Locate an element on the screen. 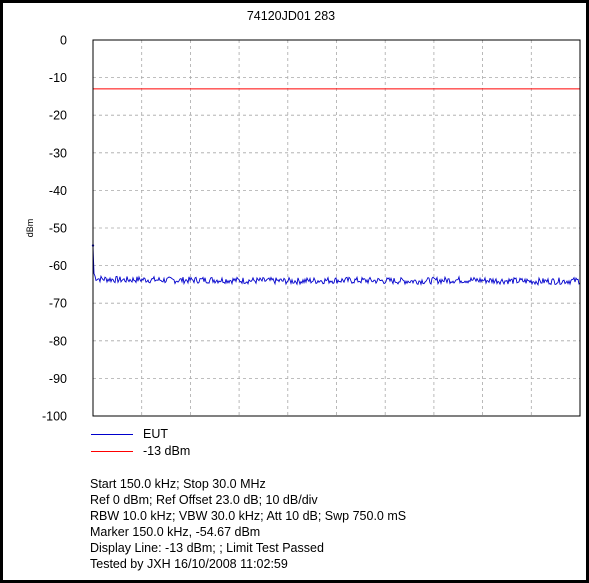  y-tick-label: -10 is located at coordinates (58, 78).